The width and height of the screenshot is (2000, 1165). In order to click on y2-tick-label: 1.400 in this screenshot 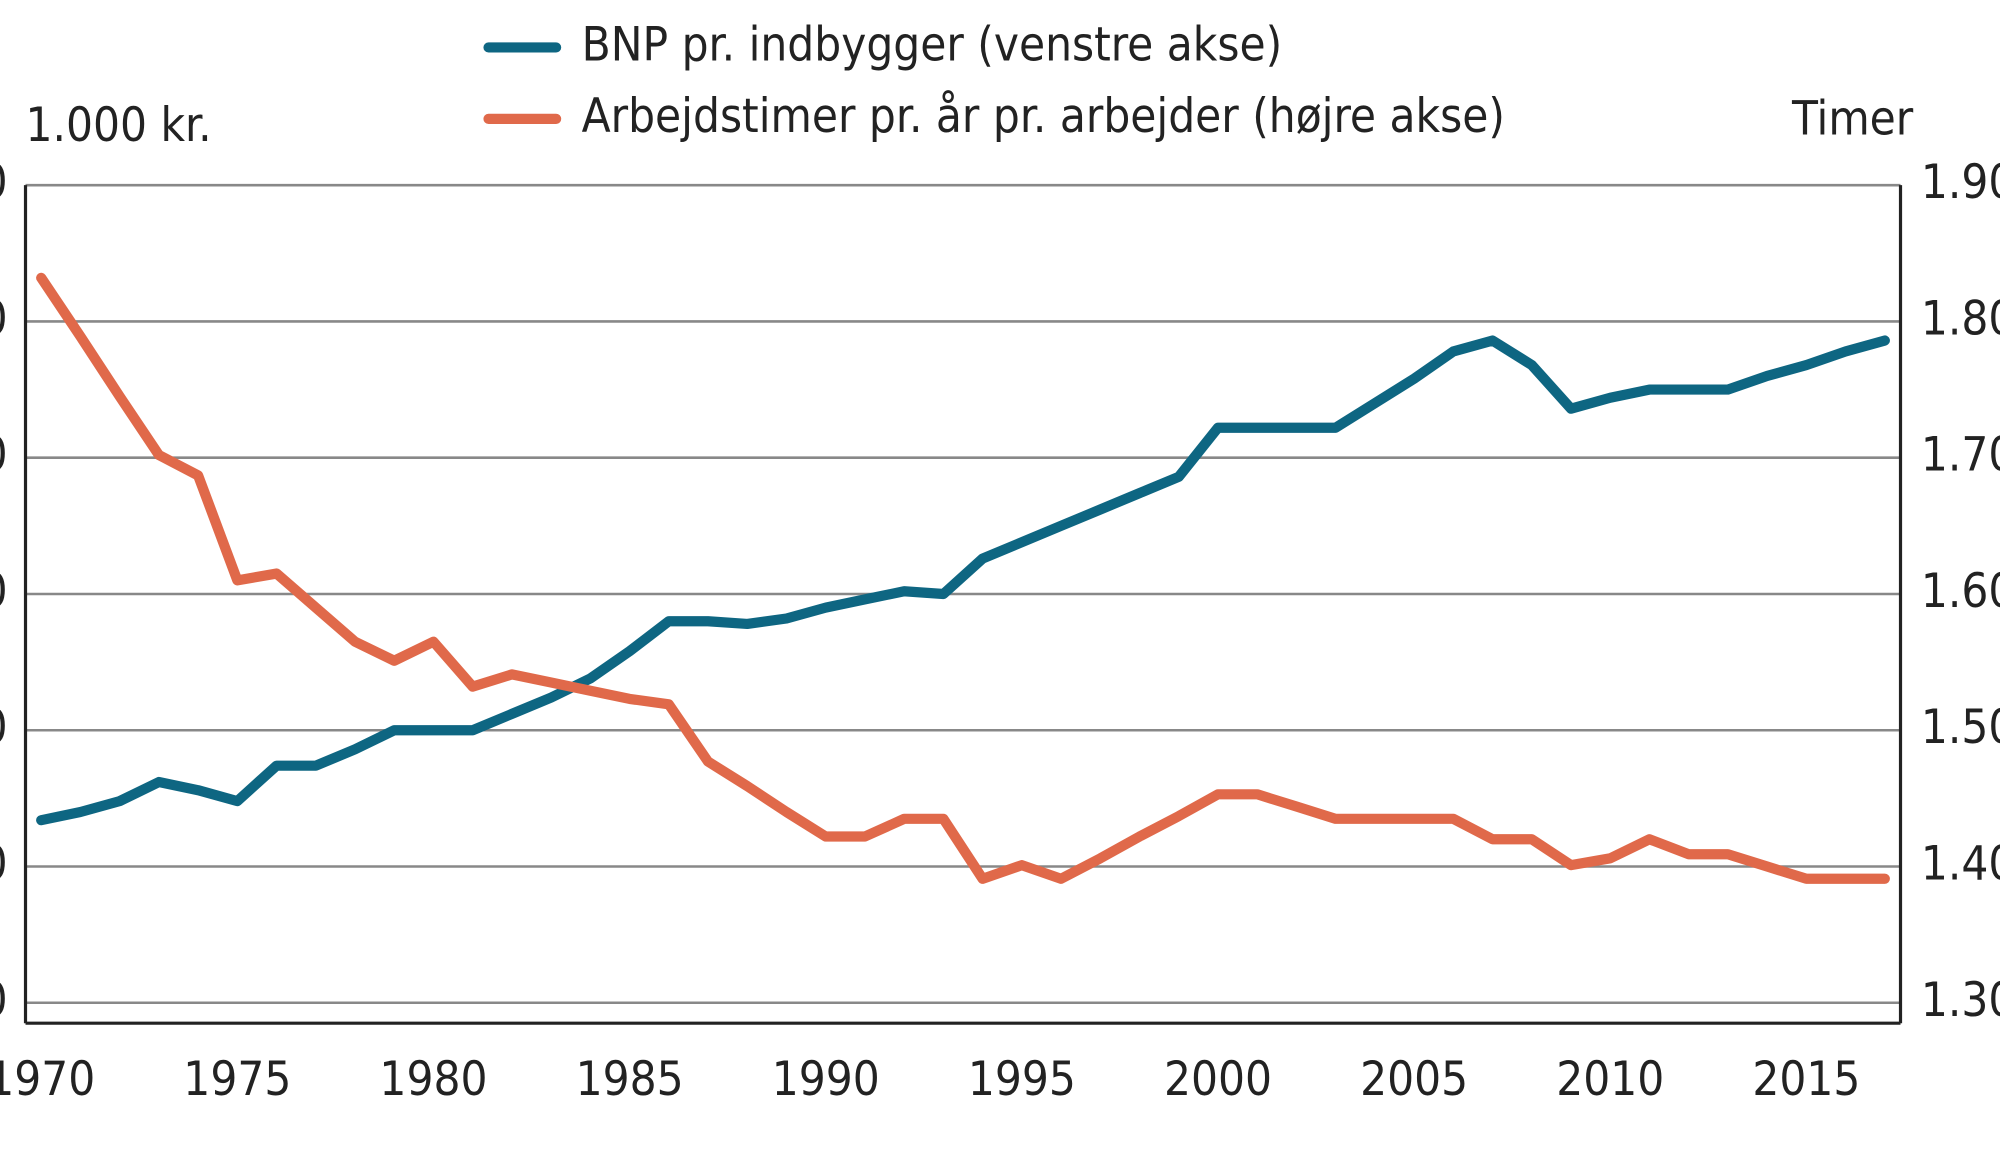, I will do `click(1960, 864)`.